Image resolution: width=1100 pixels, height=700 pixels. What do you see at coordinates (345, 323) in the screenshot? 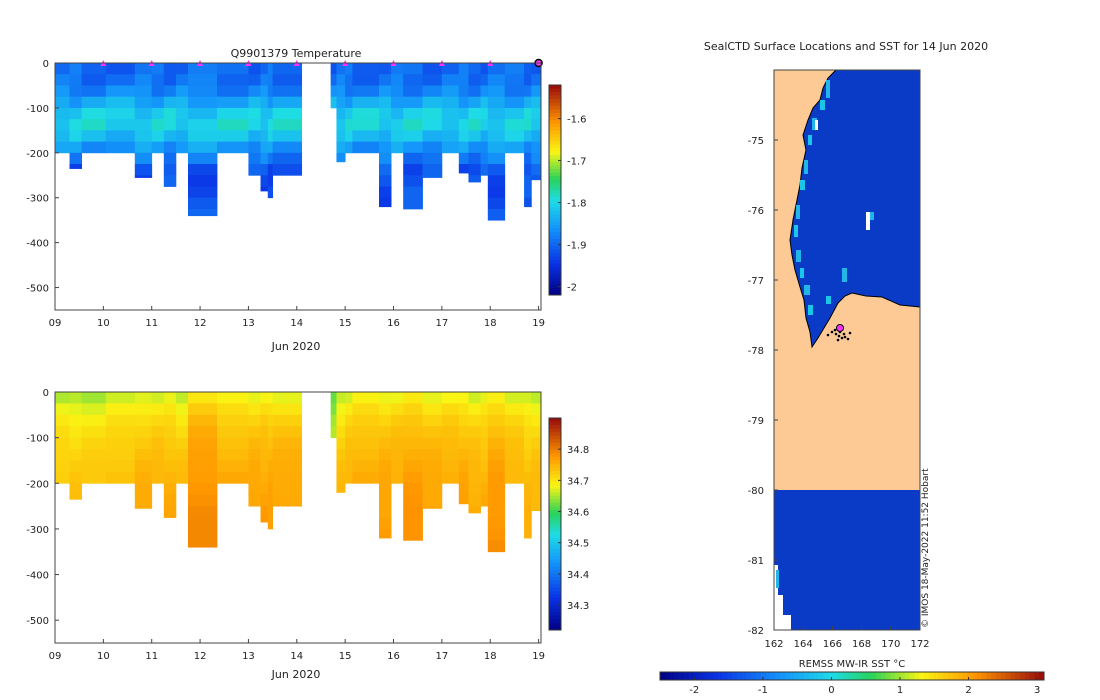
I see `x-tick-label: 15` at bounding box center [345, 323].